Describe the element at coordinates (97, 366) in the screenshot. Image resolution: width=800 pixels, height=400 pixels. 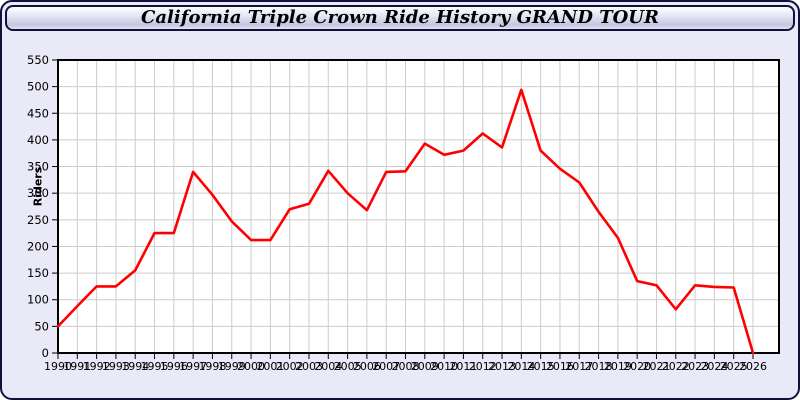
I see `x-tick-label: 1992` at that location.